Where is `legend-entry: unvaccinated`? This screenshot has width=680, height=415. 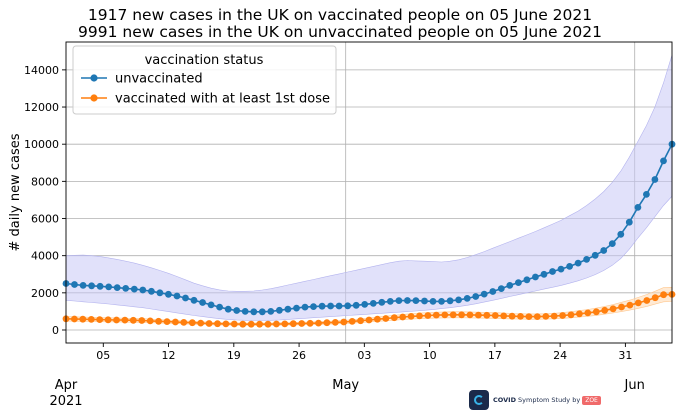
legend-entry: unvaccinated is located at coordinates (159, 79).